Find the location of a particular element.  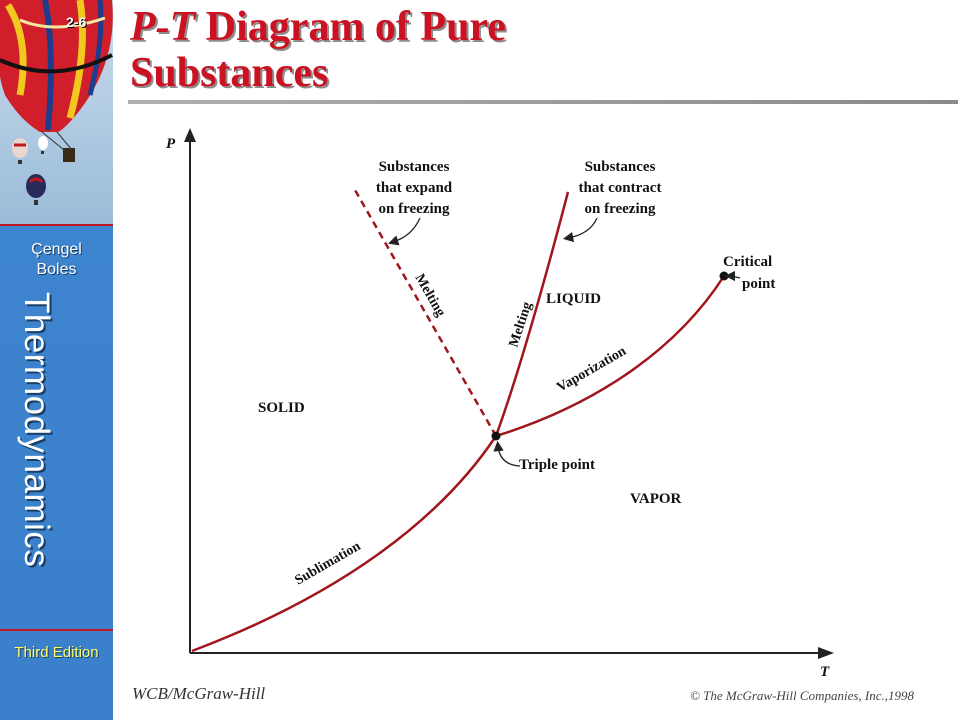

title-italic: P-T is located at coordinates (163, 27).